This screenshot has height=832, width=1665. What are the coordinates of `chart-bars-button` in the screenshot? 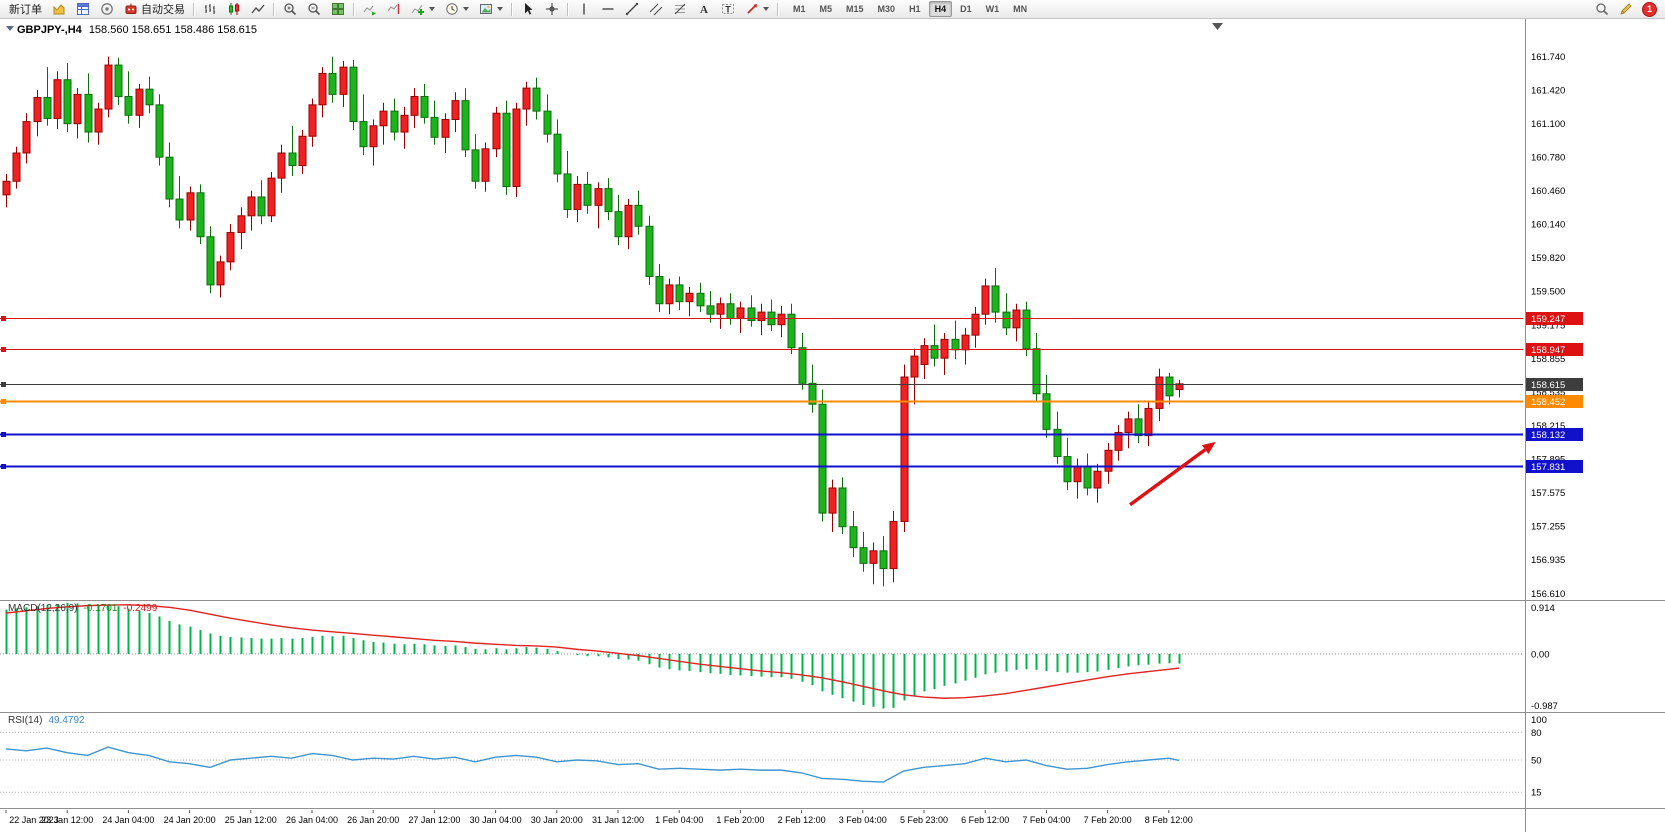 It's located at (210, 9).